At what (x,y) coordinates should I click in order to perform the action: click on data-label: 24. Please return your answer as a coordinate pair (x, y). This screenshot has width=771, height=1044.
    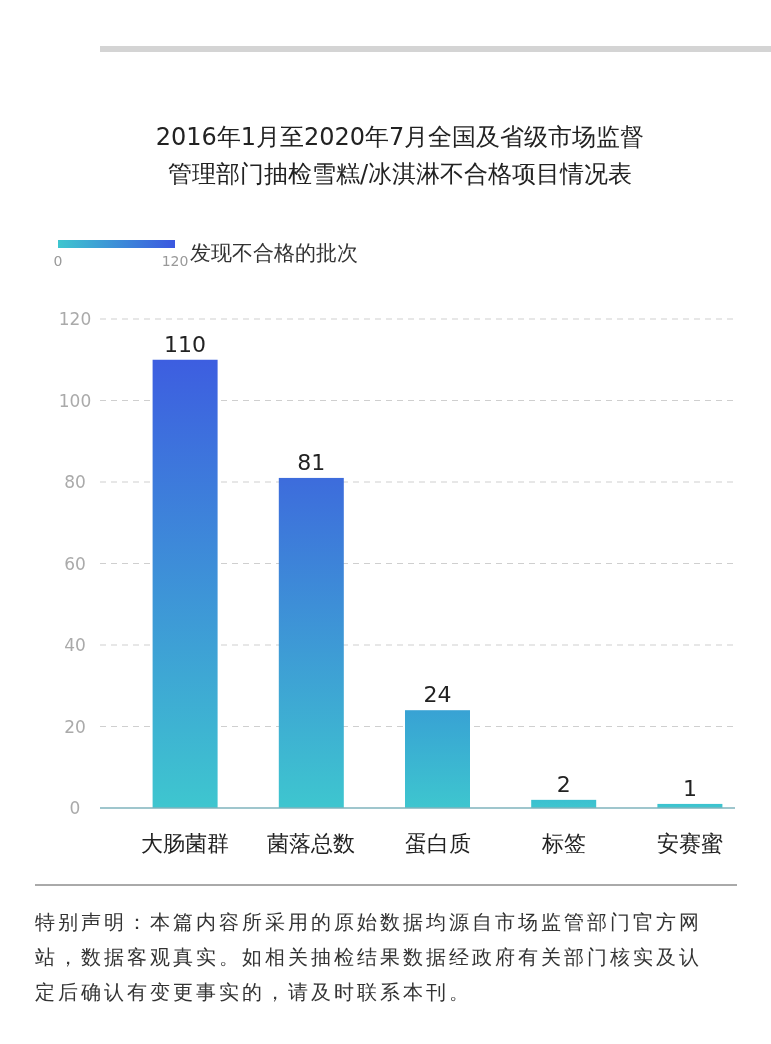
    Looking at the image, I should click on (437, 695).